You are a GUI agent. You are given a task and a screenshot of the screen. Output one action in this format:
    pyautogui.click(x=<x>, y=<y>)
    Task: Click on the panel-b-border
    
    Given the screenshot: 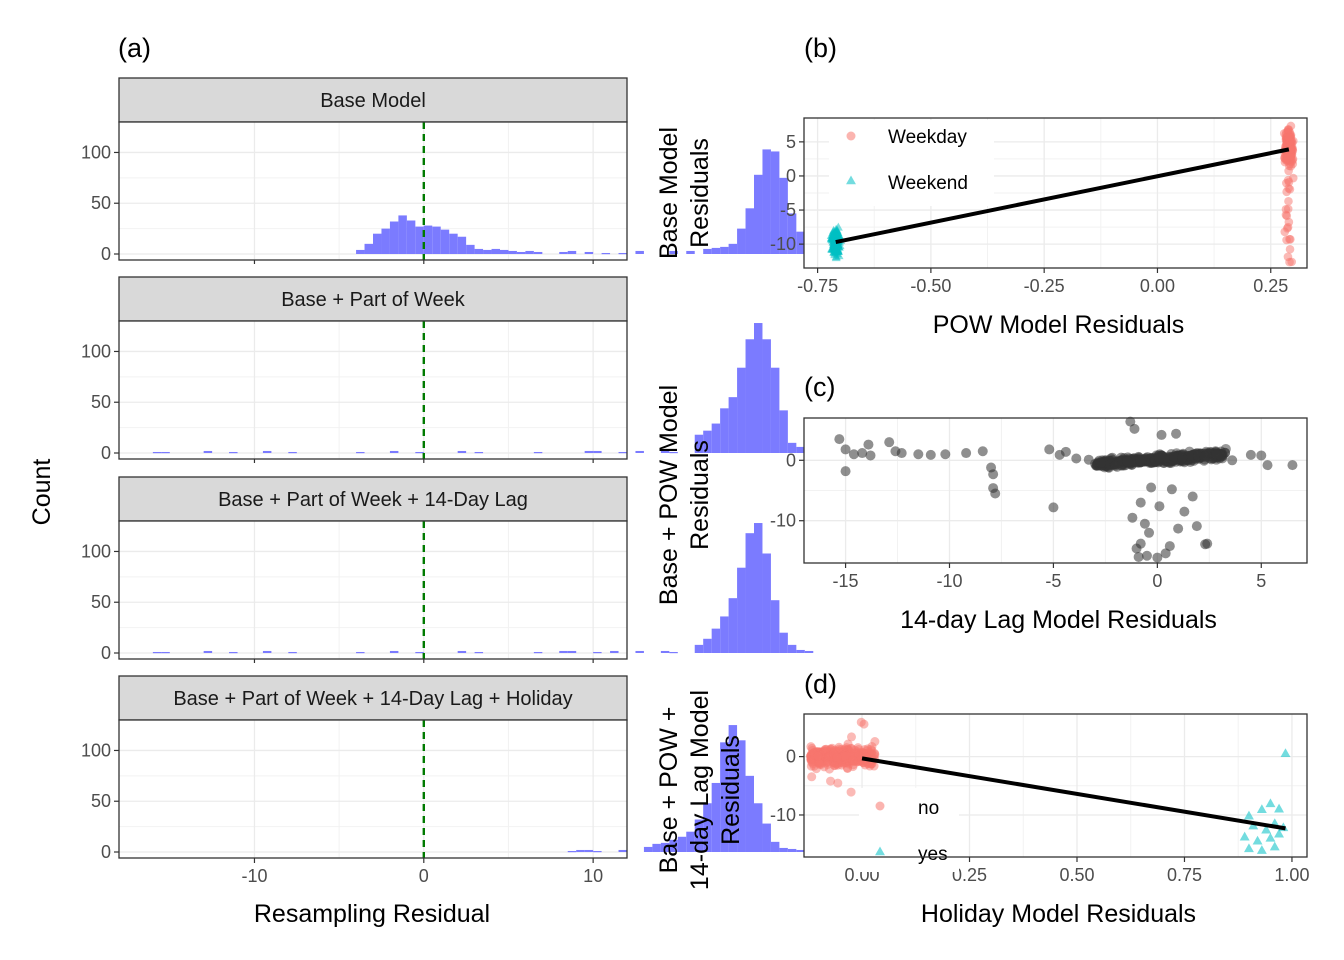 What is the action you would take?
    pyautogui.click(x=1055, y=193)
    